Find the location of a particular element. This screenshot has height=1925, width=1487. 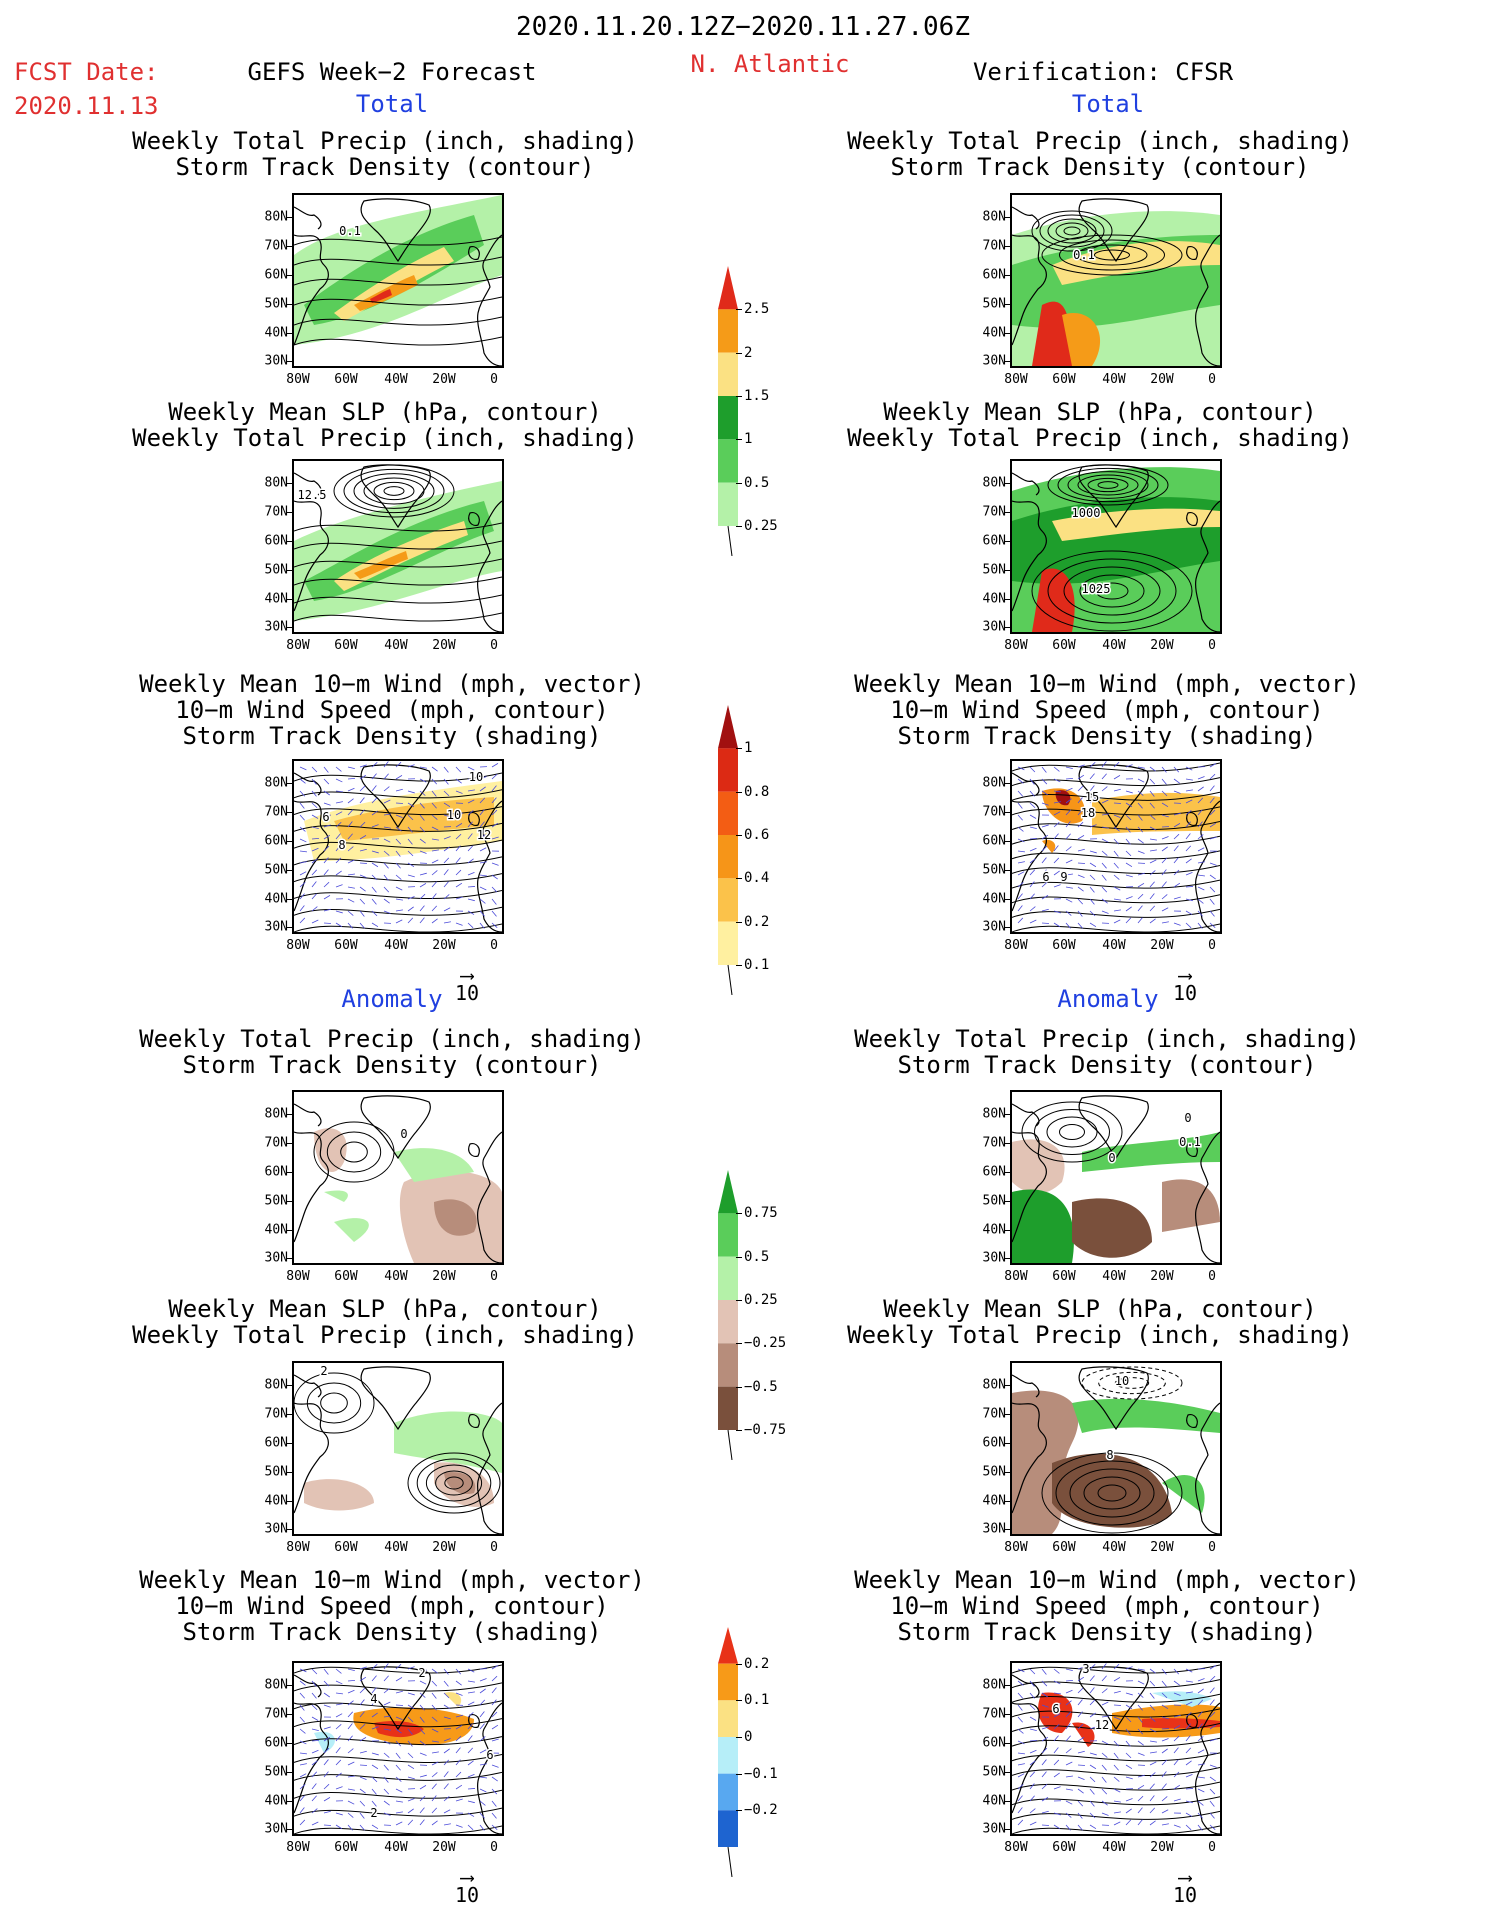

lon-tick-label: 80W is located at coordinates (1016, 1547).